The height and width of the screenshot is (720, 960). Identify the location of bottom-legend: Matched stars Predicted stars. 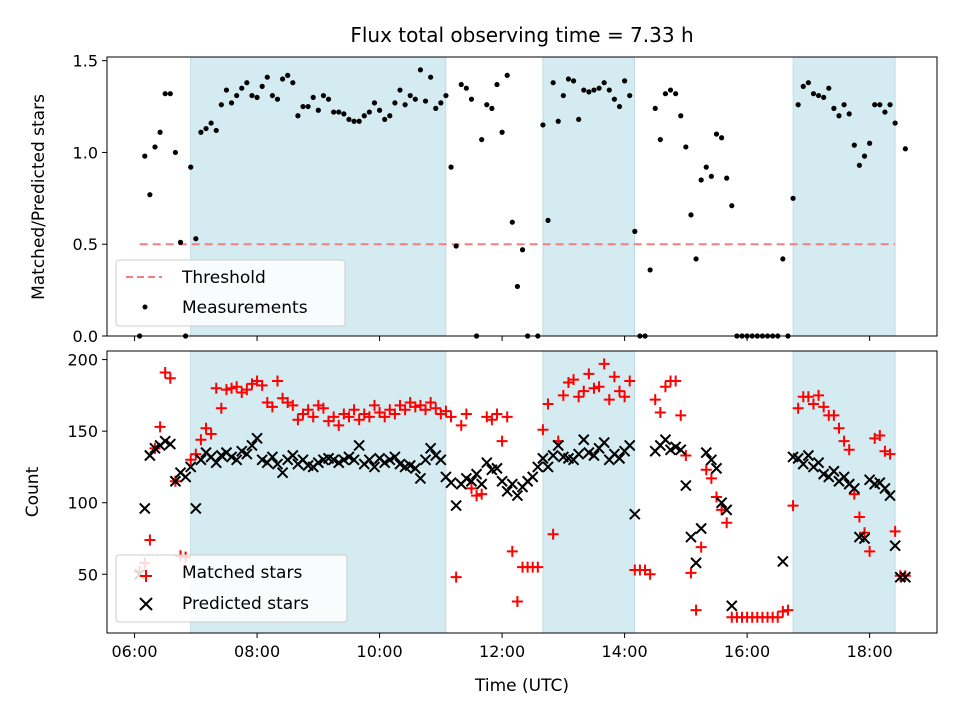
(231, 588).